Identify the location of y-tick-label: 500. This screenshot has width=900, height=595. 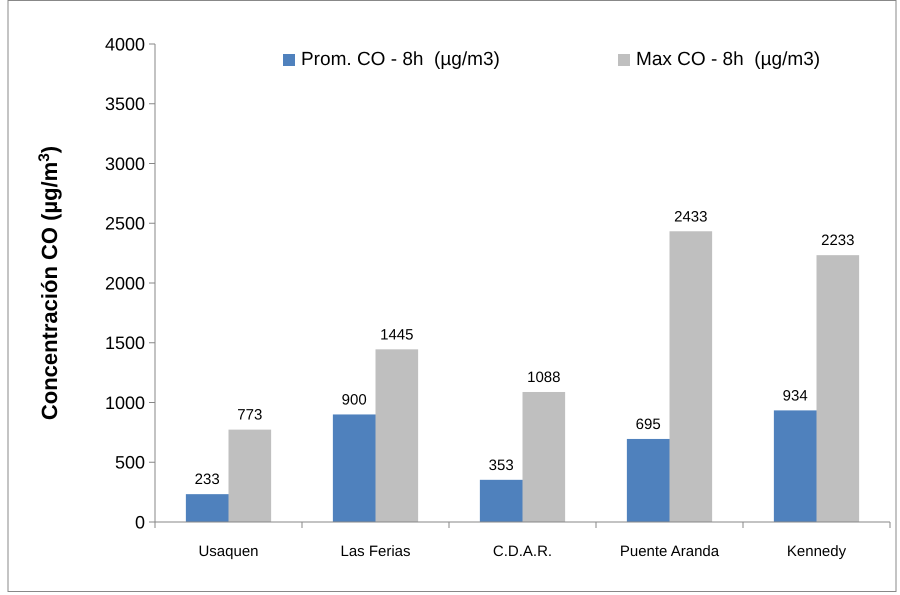
(129, 462).